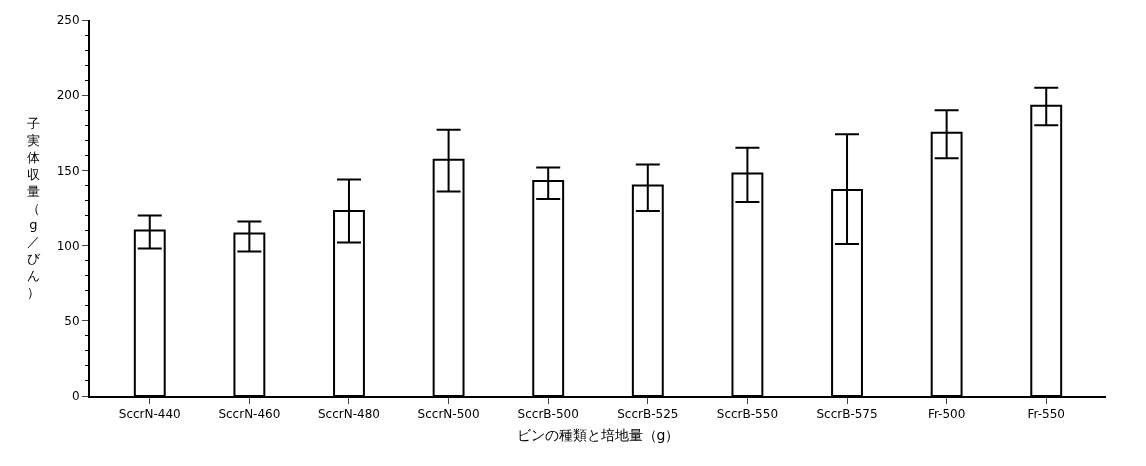  What do you see at coordinates (68, 95) in the screenshot?
I see `y-tick-label: 200` at bounding box center [68, 95].